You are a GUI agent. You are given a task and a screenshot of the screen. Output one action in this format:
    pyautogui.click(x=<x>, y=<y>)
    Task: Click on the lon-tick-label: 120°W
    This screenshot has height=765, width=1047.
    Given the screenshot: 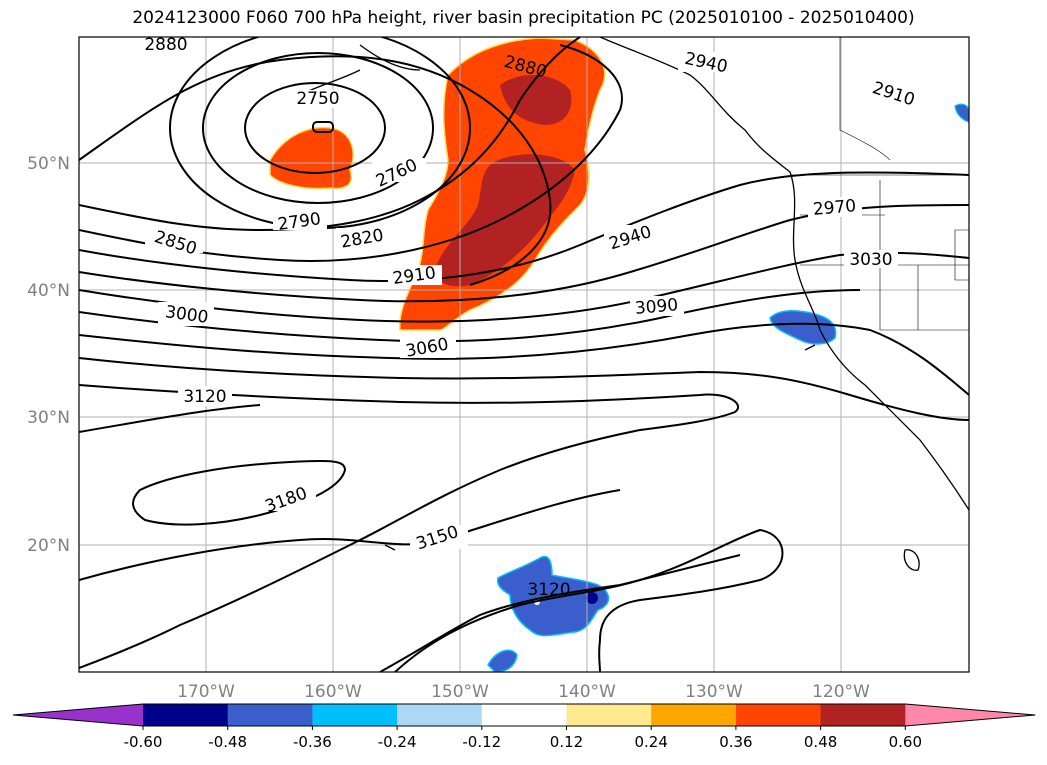 What is the action you would take?
    pyautogui.click(x=841, y=692)
    